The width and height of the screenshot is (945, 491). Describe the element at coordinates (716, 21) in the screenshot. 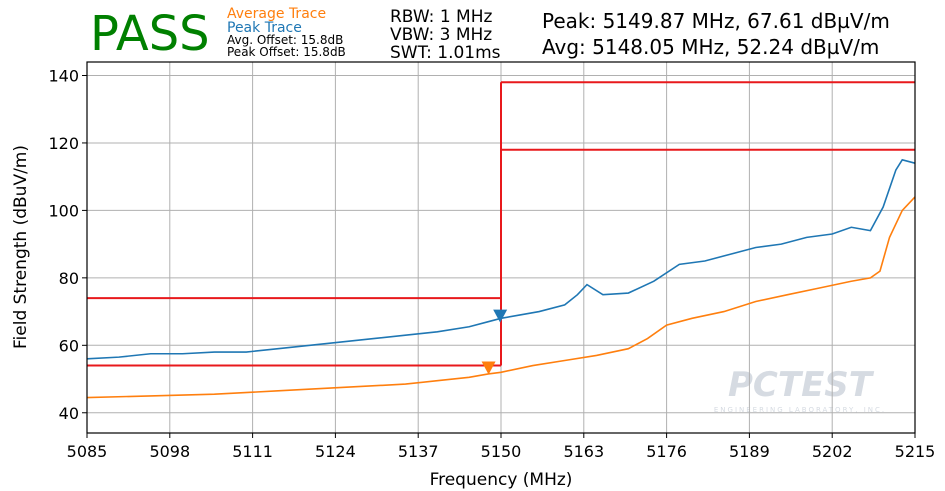

I see `readout: Peak: 5149.87 MHz, 67.61 dBµV/m` at that location.